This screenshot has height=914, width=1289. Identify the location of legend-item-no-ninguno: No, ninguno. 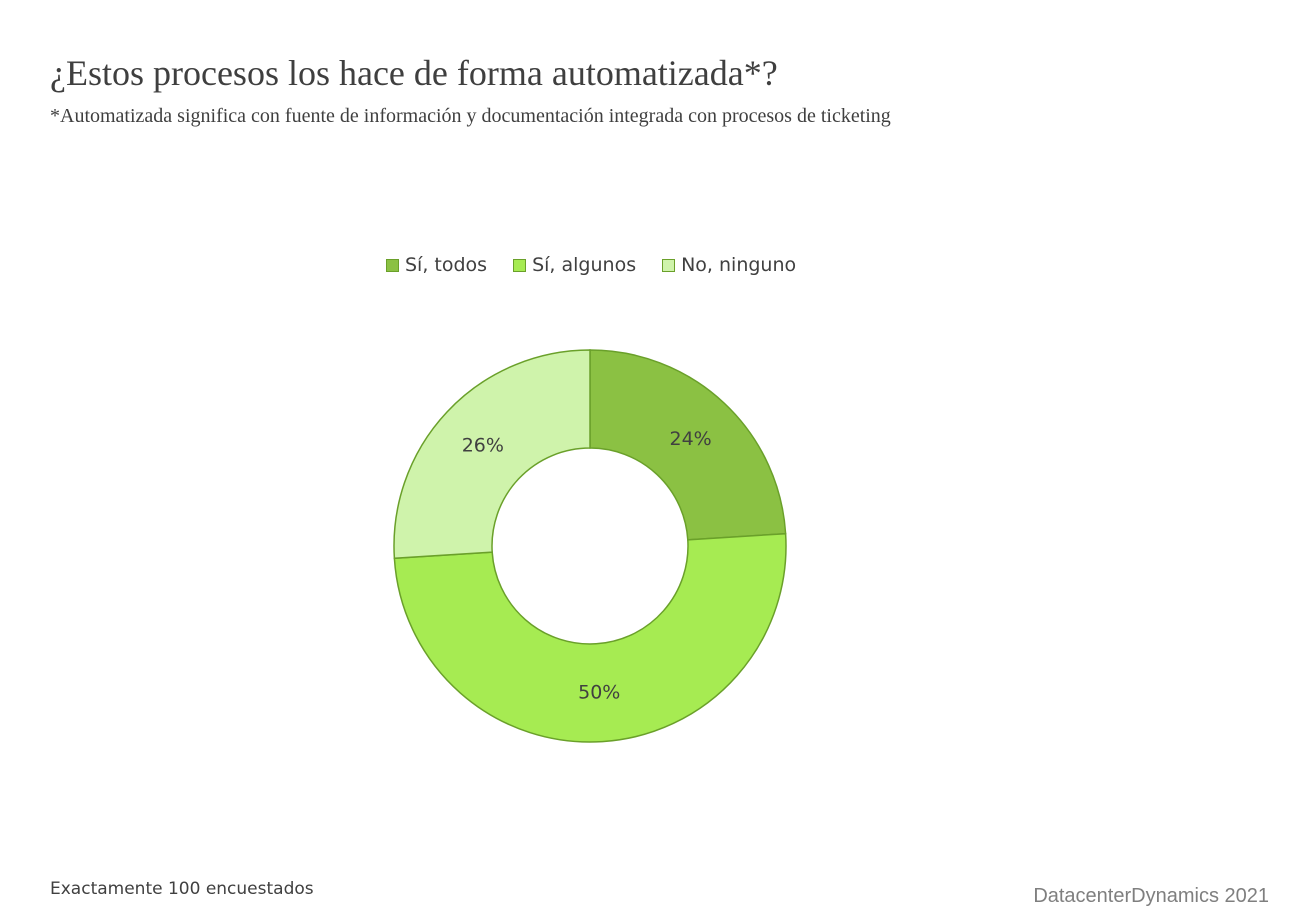
(729, 265).